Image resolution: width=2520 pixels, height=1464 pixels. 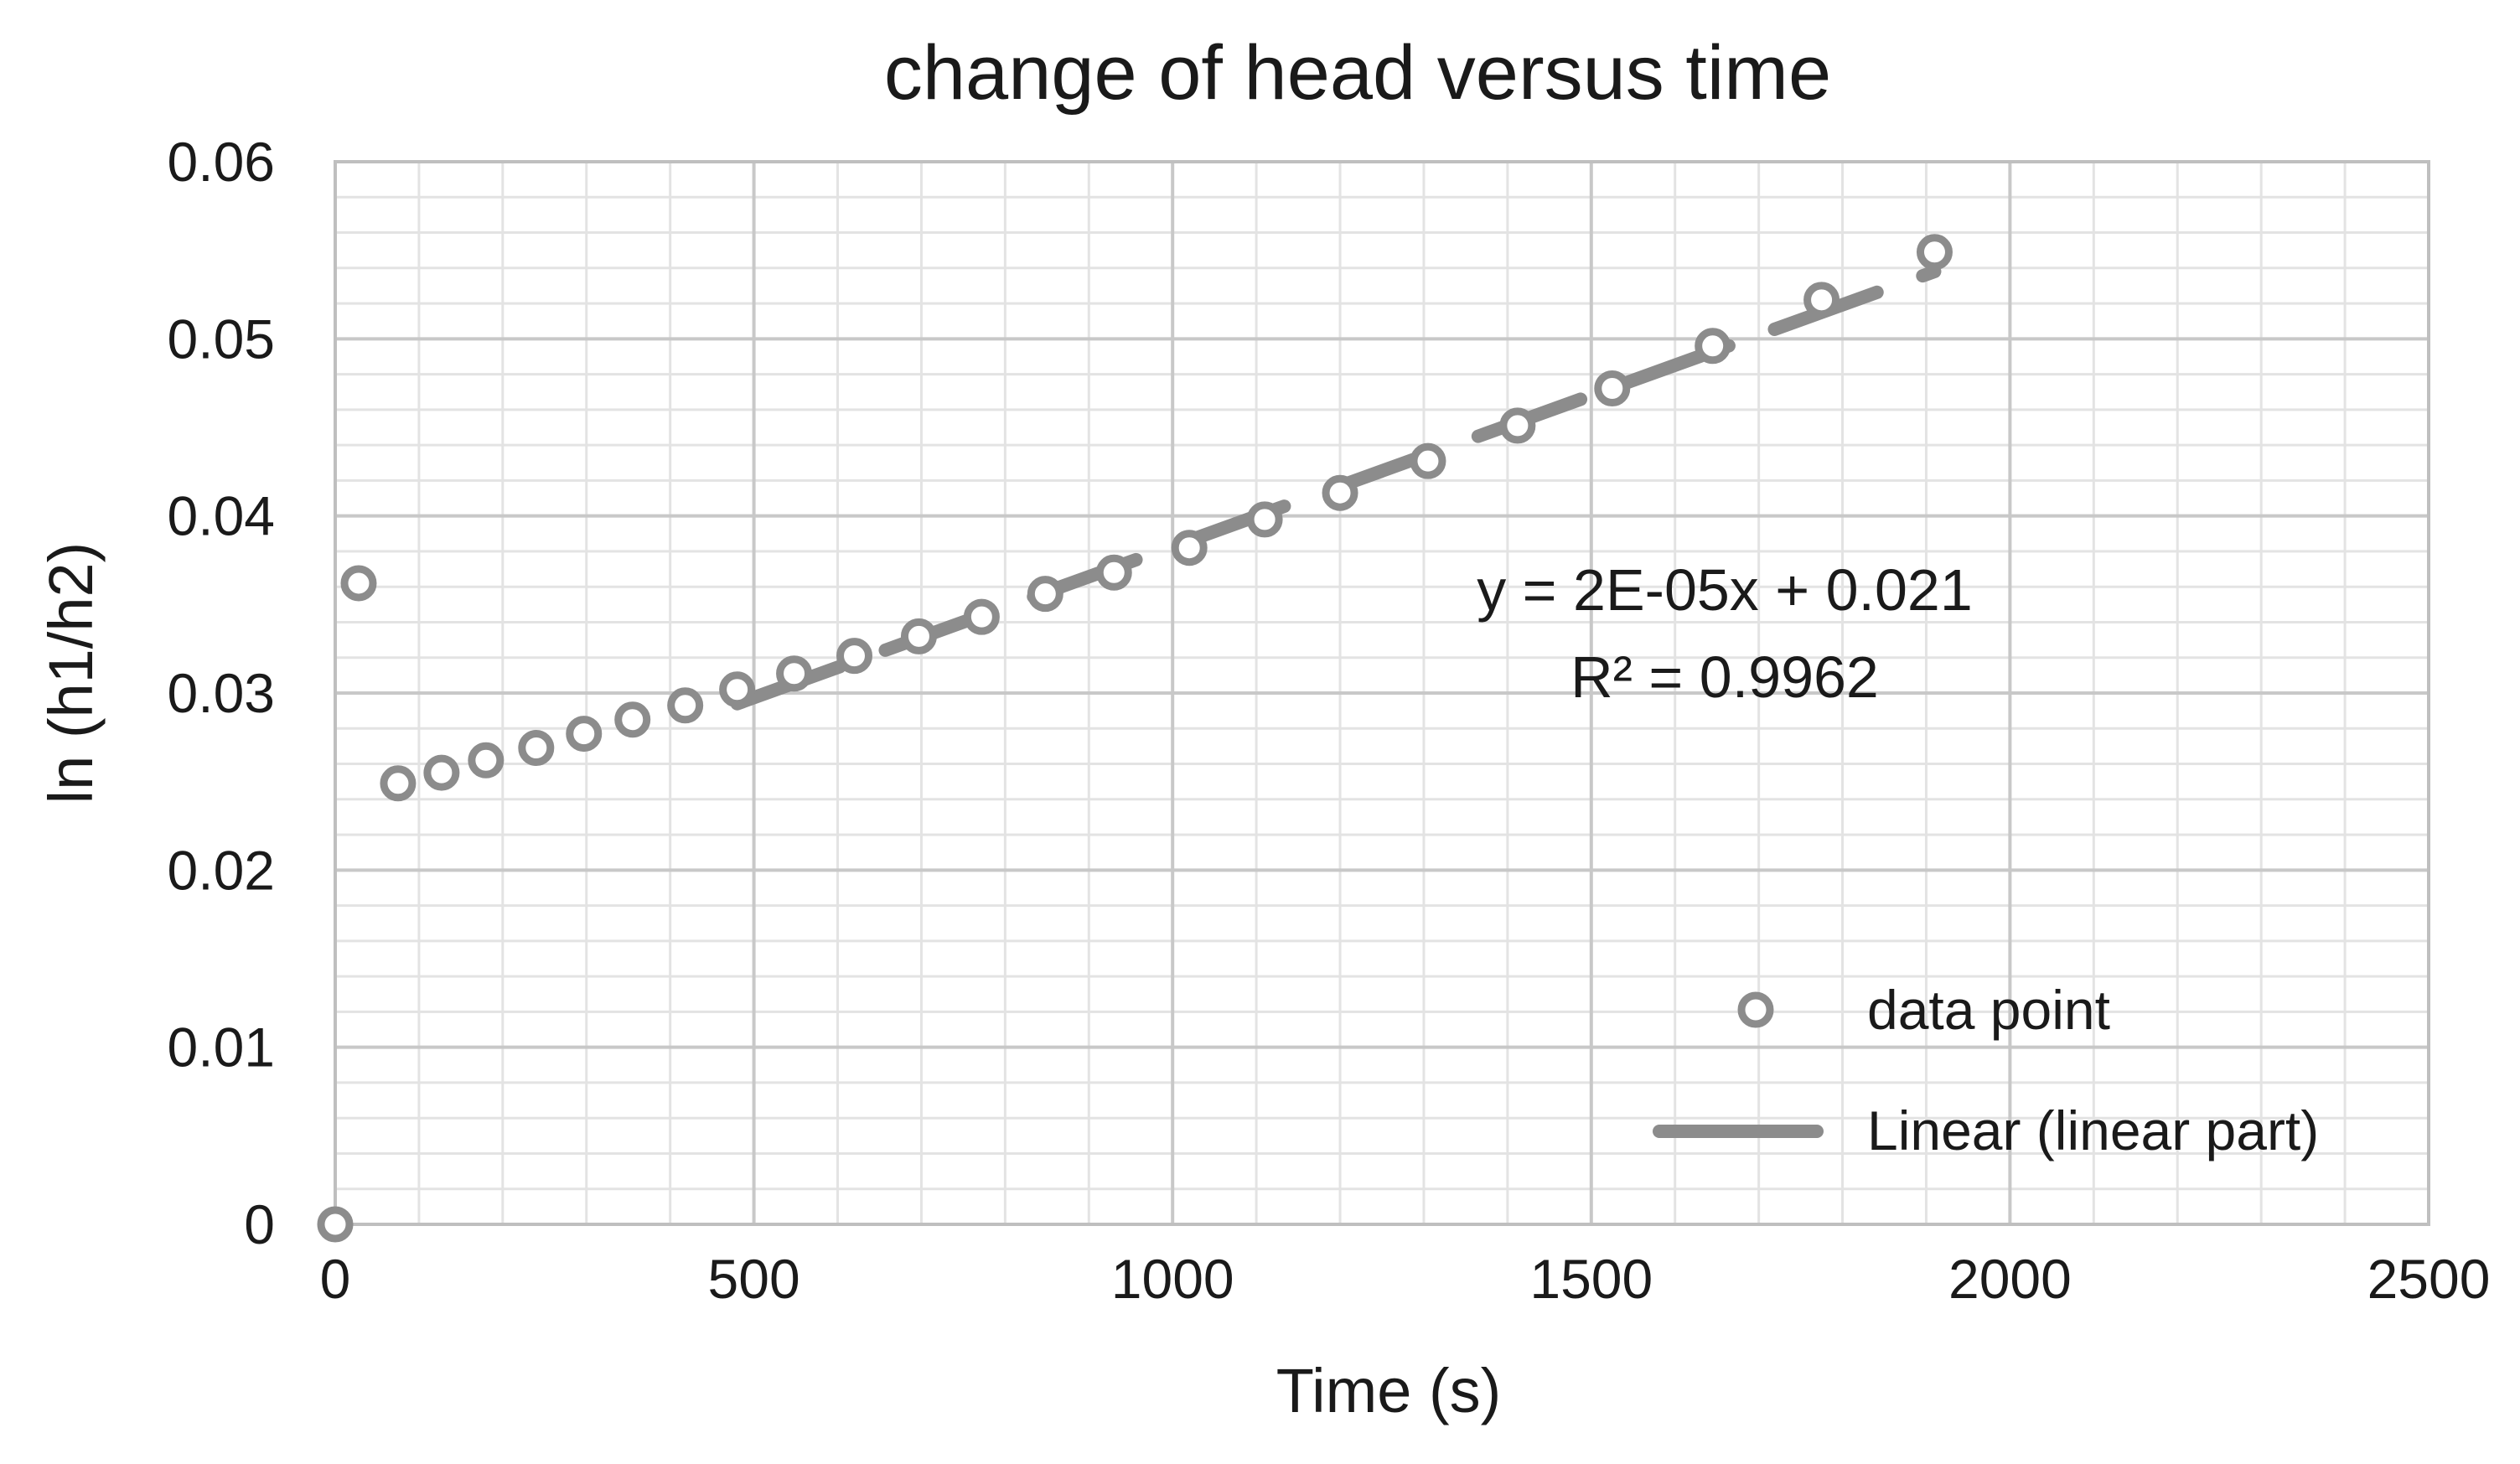 I want to click on trendline-equation: y = 2E-05x + 0.021 R² = 0.9962, so click(x=1725, y=633).